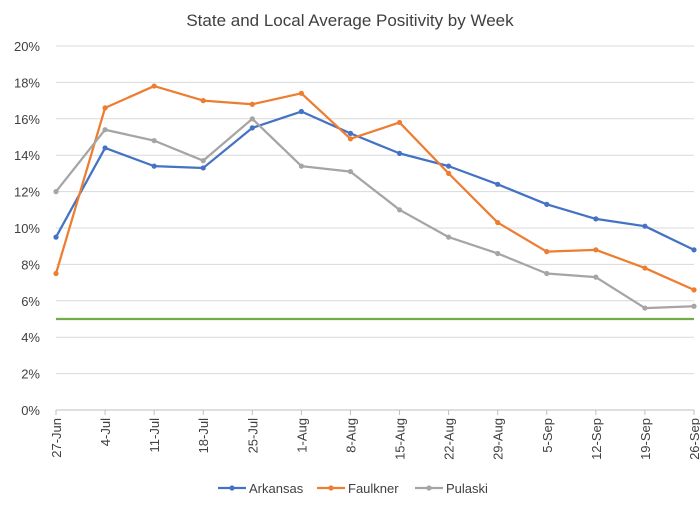  What do you see at coordinates (547, 435) in the screenshot?
I see `x-tick-label: 5-Sep` at bounding box center [547, 435].